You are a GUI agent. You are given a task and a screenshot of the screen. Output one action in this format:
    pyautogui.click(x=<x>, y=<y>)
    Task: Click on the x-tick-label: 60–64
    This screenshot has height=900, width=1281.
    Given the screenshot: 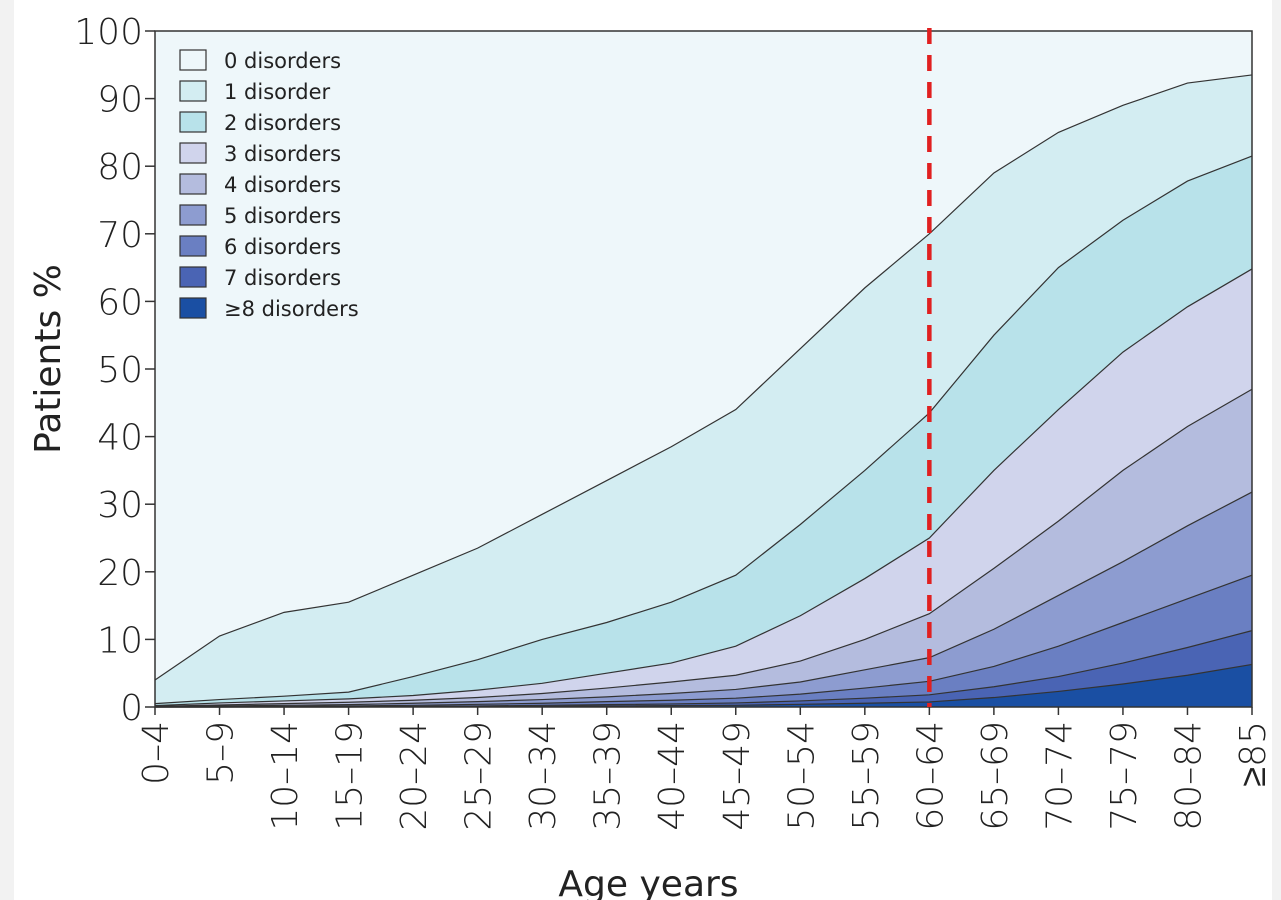 What is the action you would take?
    pyautogui.click(x=930, y=776)
    